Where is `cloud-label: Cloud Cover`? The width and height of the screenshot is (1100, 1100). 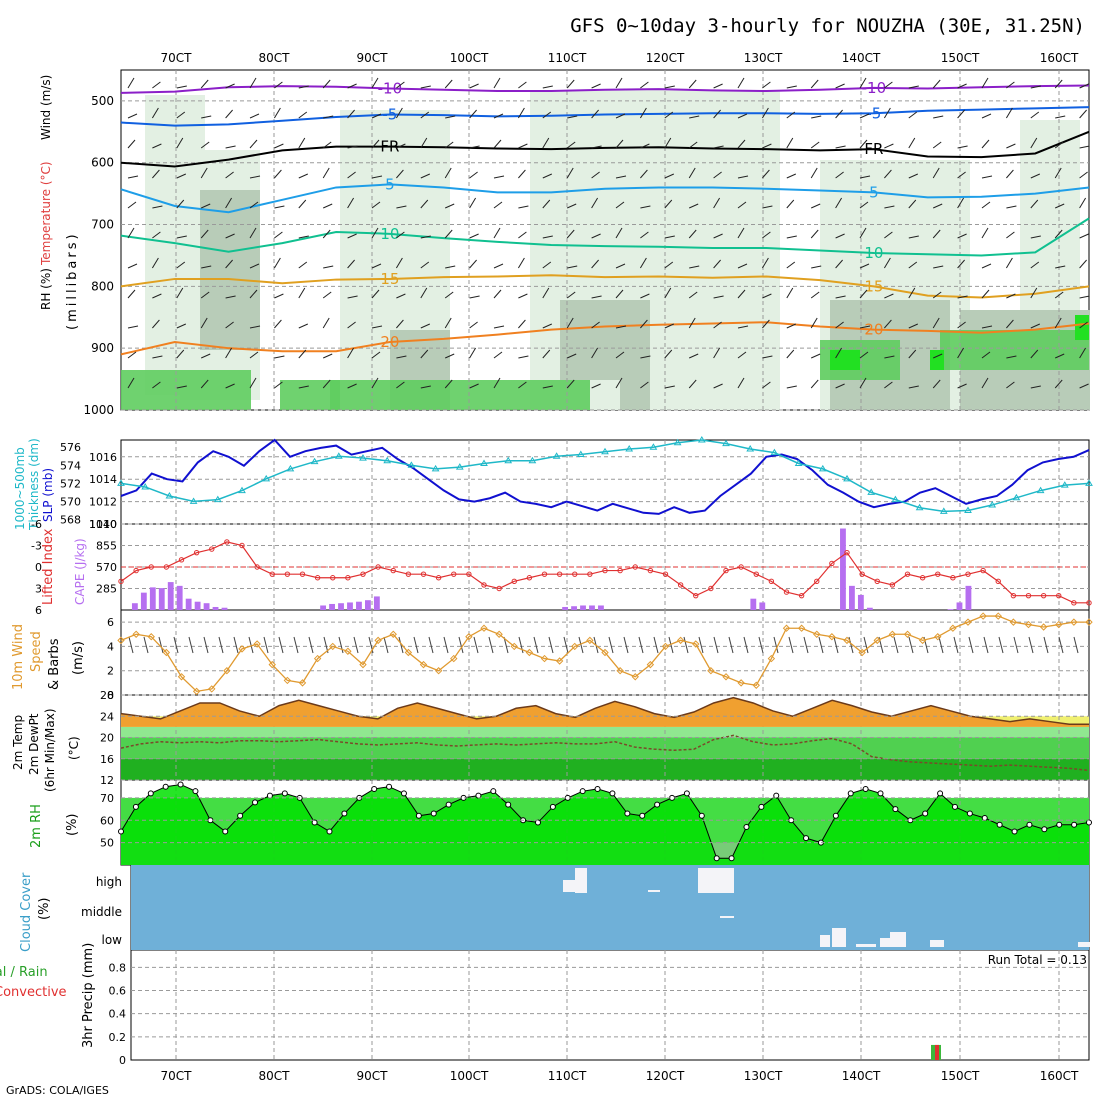 cloud-label: Cloud Cover is located at coordinates (26, 912).